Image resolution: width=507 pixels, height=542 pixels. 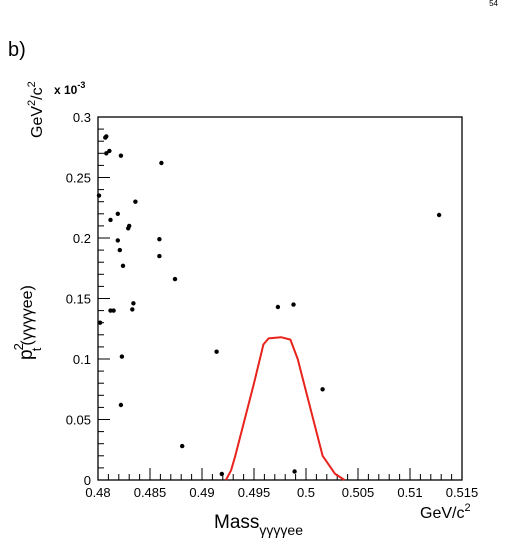 I want to click on x-tick-label: 0.515, so click(x=462, y=492).